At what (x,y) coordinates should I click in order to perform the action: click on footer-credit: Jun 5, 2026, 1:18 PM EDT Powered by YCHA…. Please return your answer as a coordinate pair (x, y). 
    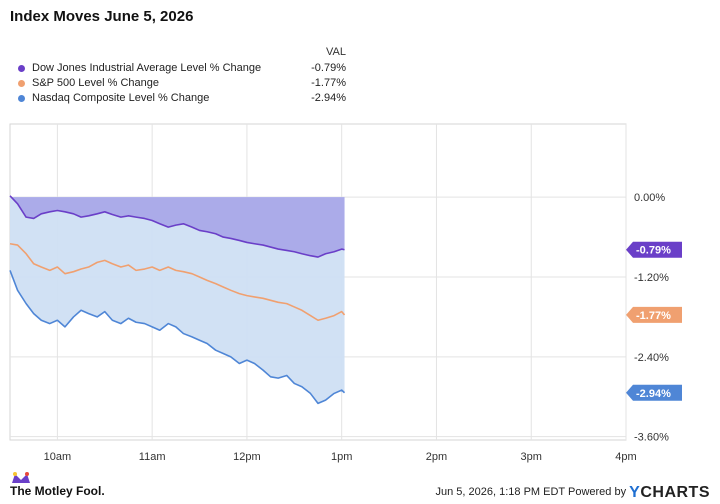
    Looking at the image, I should click on (573, 493).